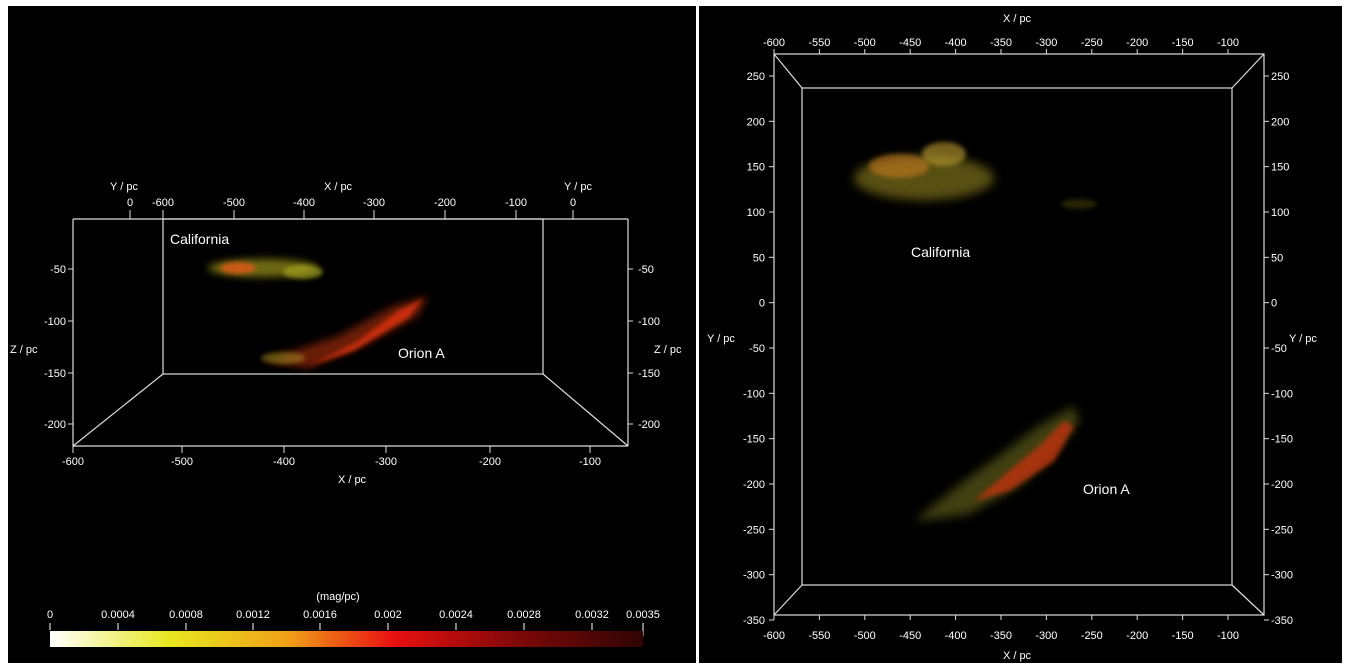 The image size is (1345, 668). What do you see at coordinates (524, 615) in the screenshot?
I see `tick-label: 0.0028` at bounding box center [524, 615].